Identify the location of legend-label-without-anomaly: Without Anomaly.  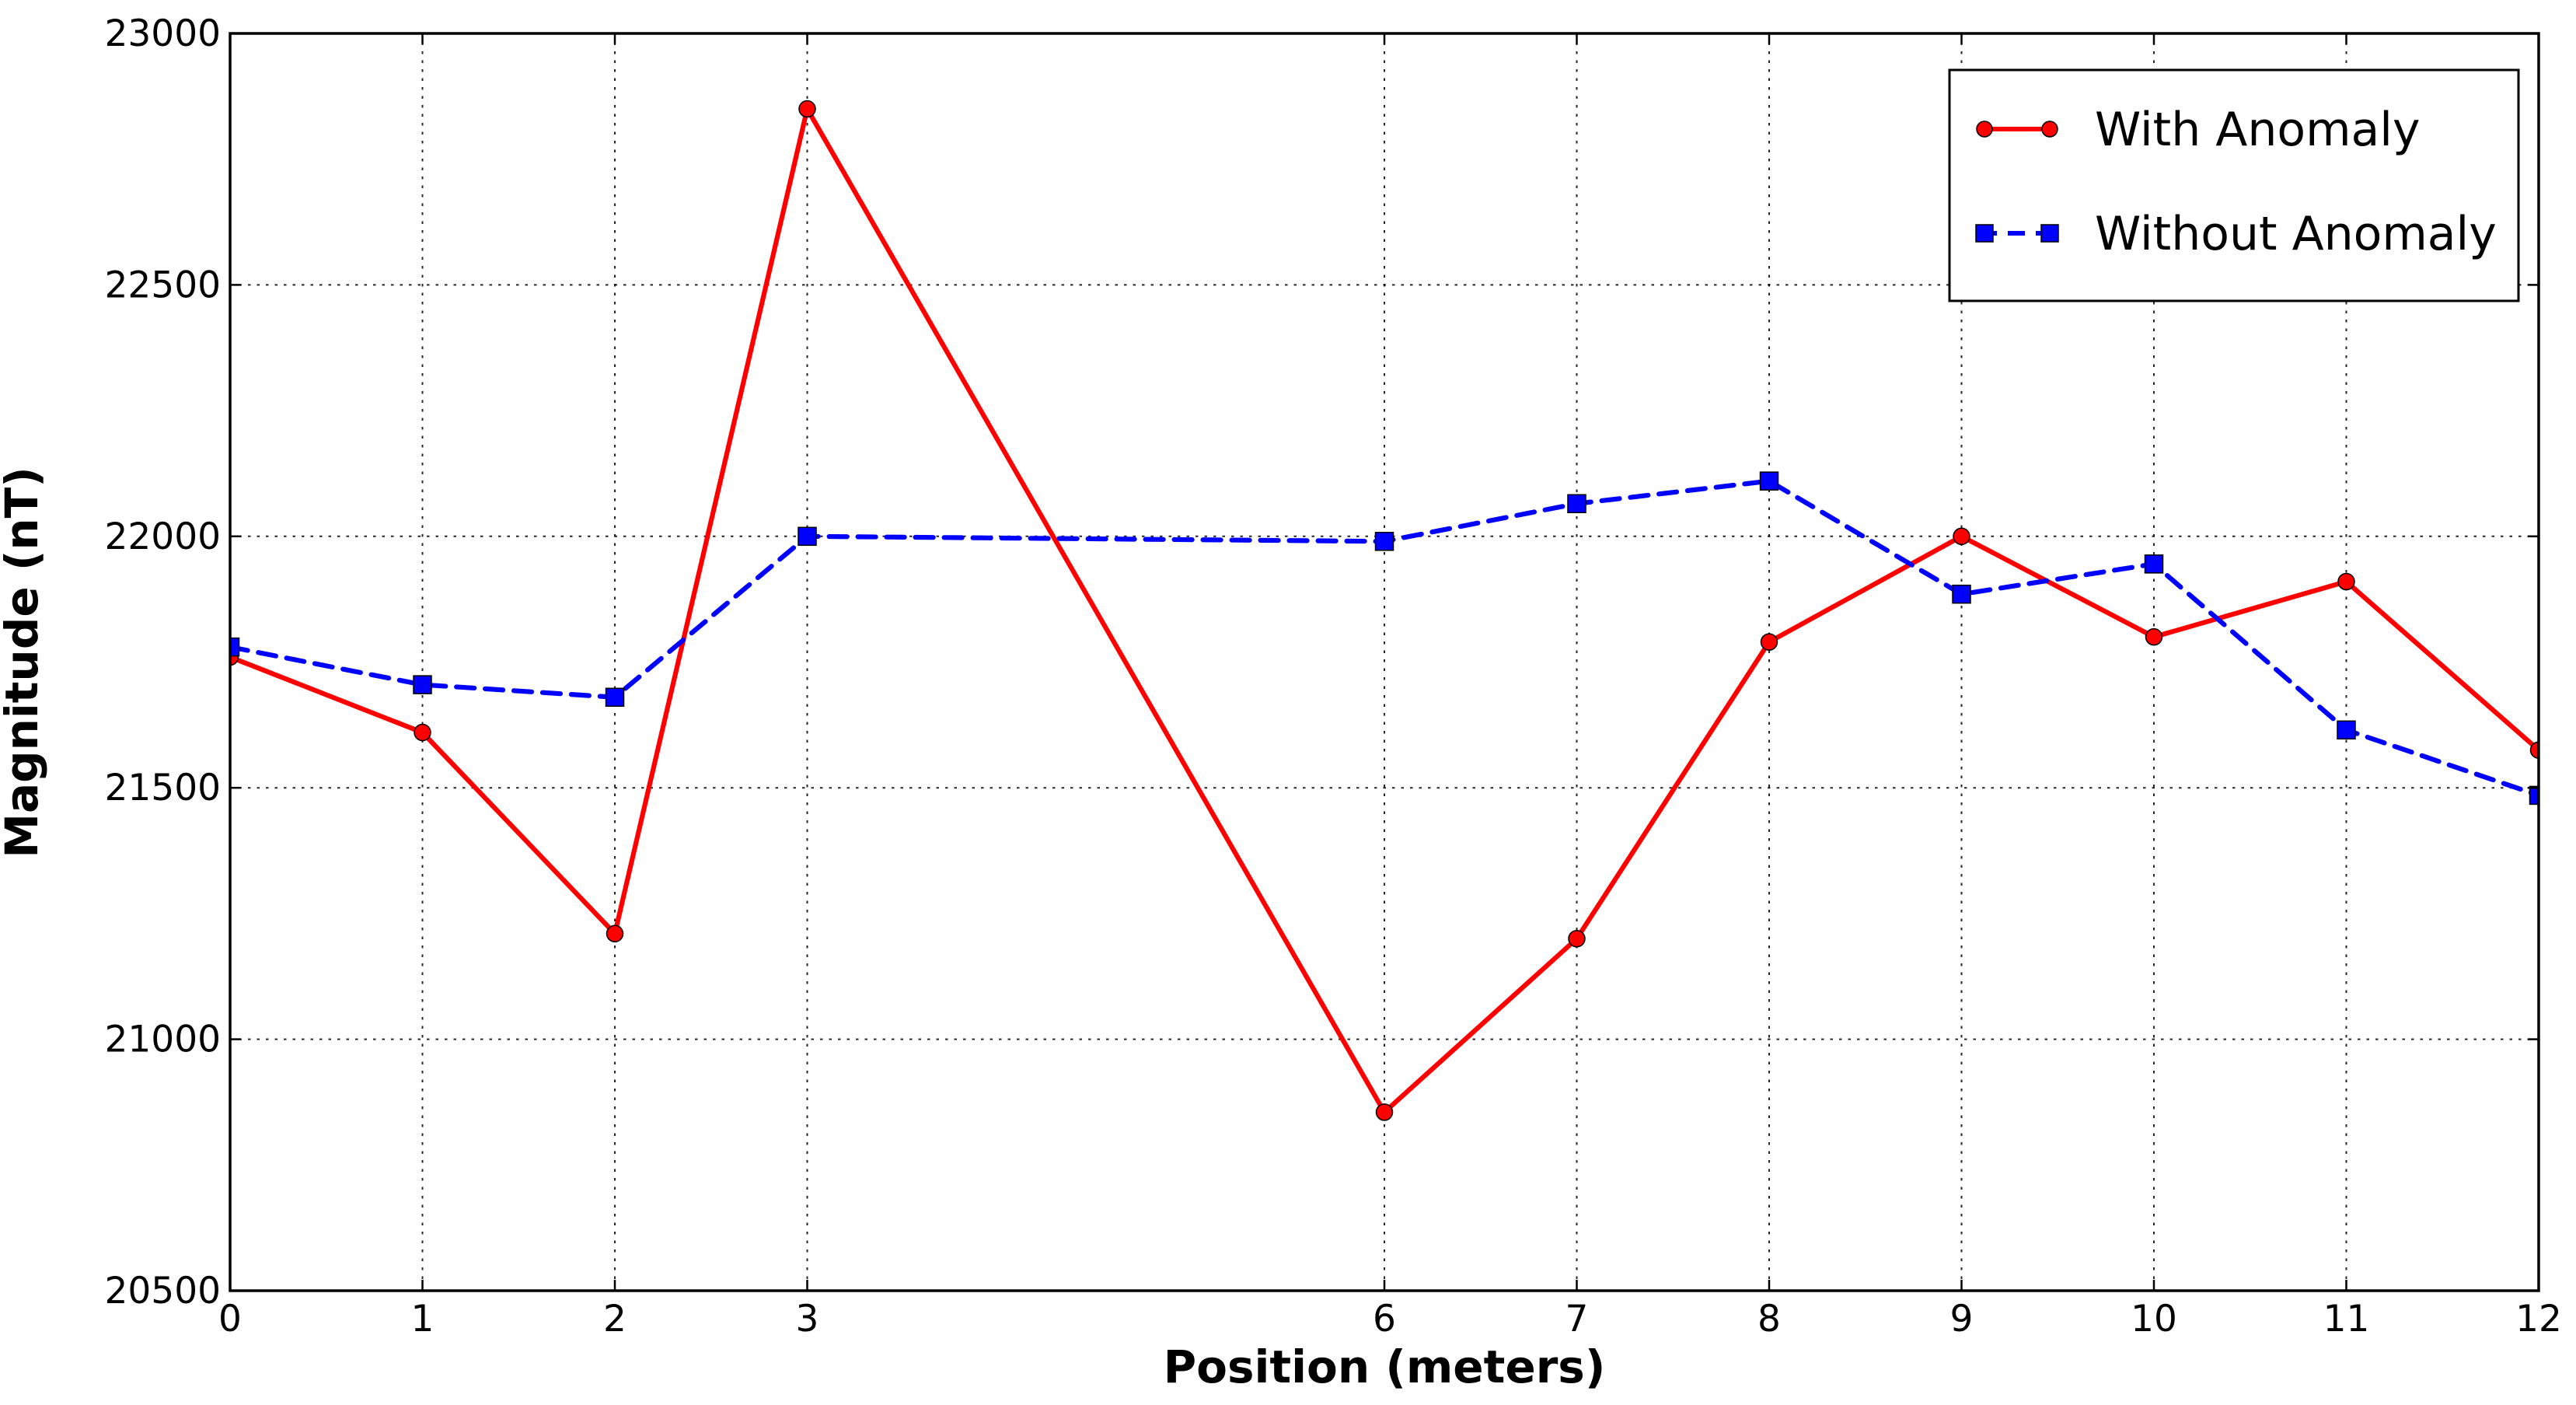
(2296, 234).